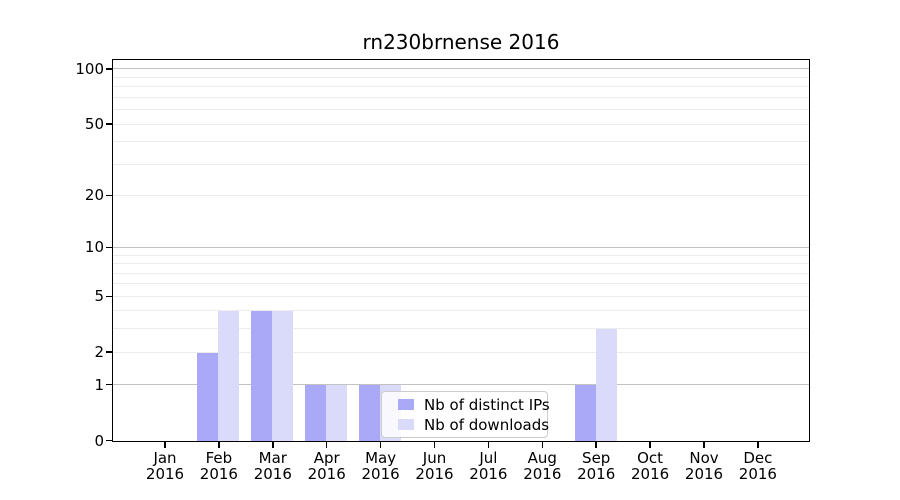 This screenshot has height=500, width=900. I want to click on y-tick-label: 50, so click(94, 124).